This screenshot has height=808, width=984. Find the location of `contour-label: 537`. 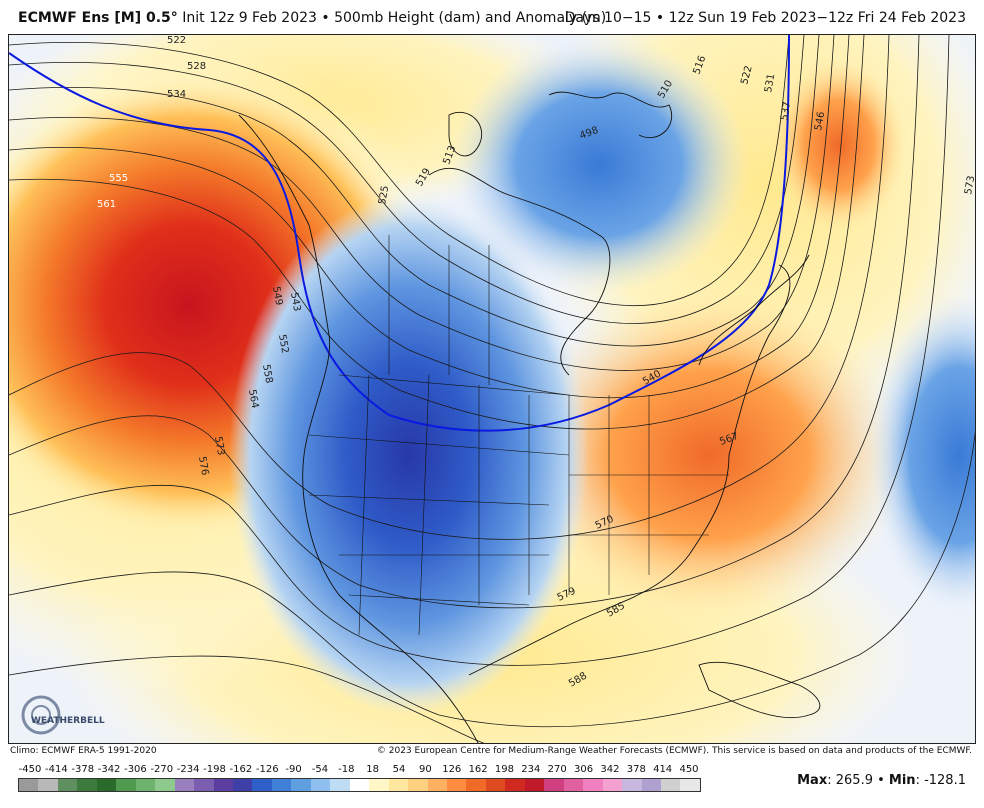

contour-label: 537 is located at coordinates (786, 111).